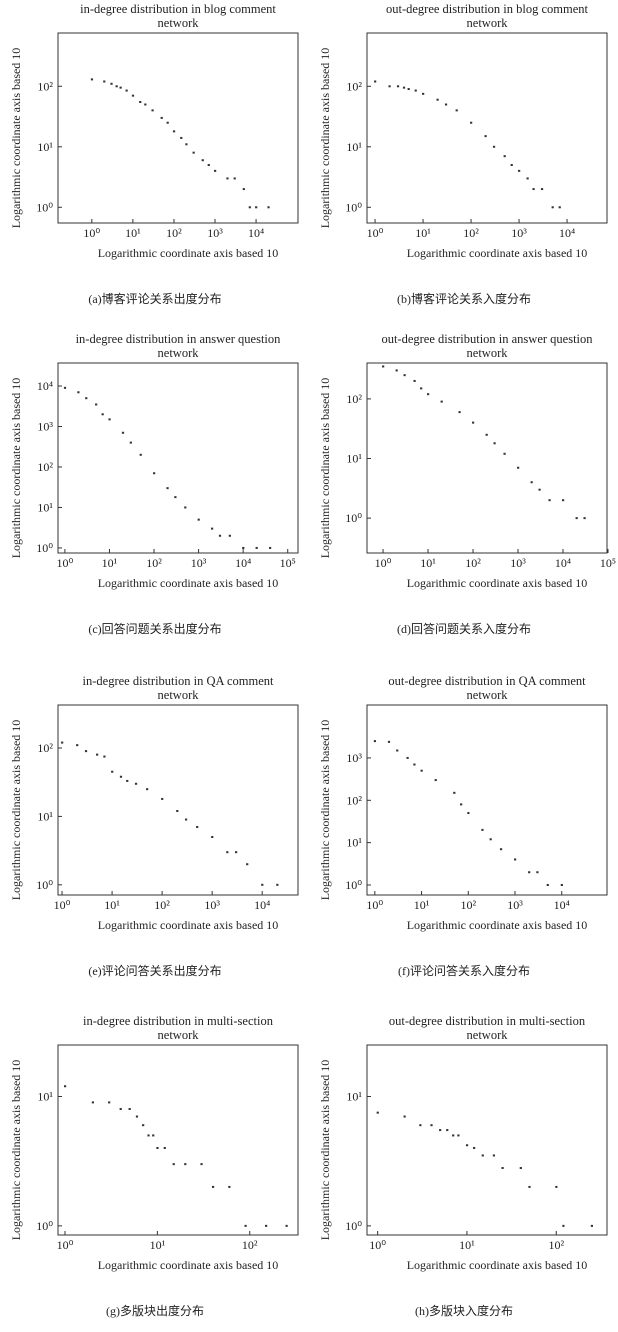 The image size is (618, 1332). Describe the element at coordinates (464, 970) in the screenshot. I see `caption: (f)评论问答关系入度分布` at that location.